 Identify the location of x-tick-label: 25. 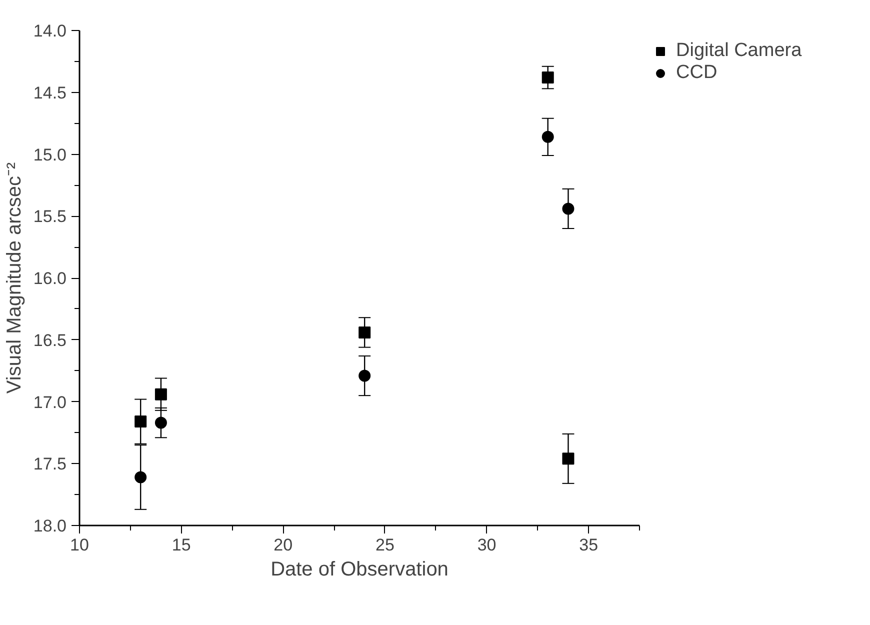
(385, 545).